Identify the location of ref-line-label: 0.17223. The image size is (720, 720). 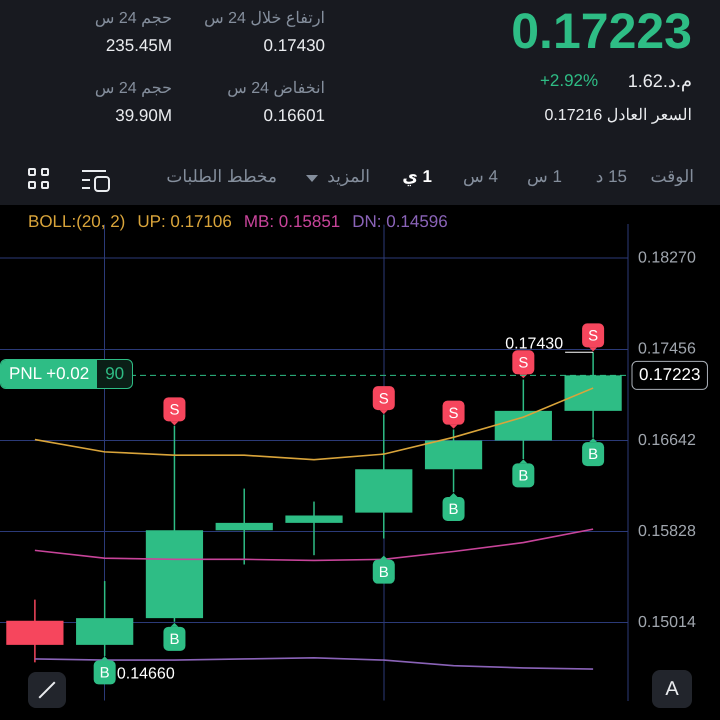
(669, 374).